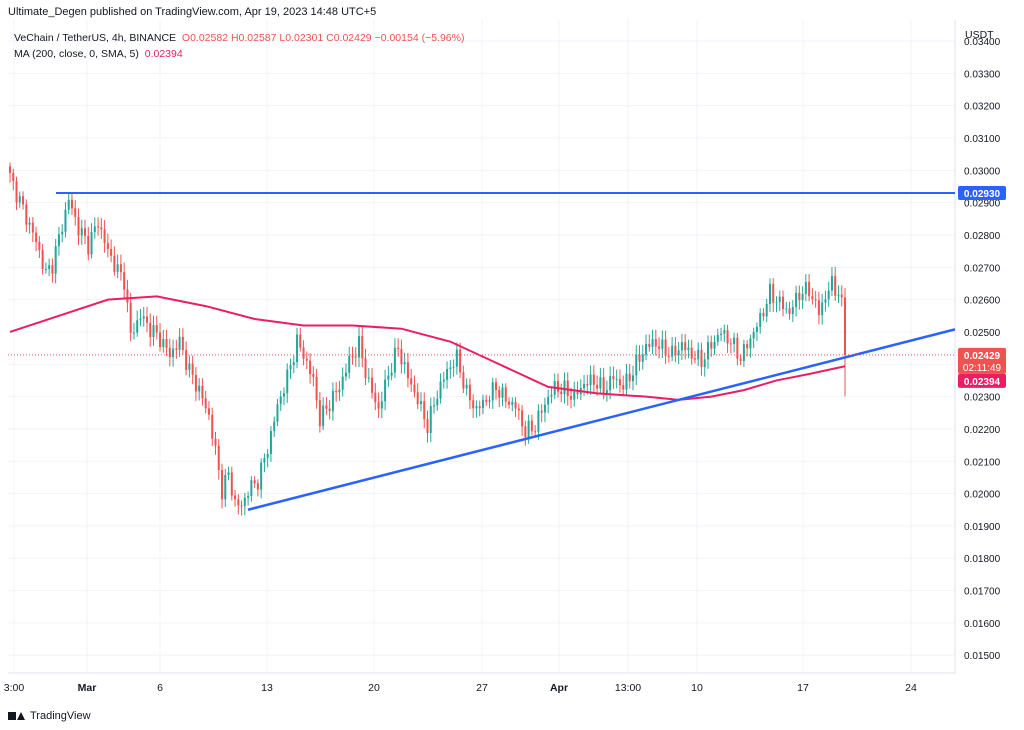  I want to click on y-tick-label: 0.03100, so click(982, 139).